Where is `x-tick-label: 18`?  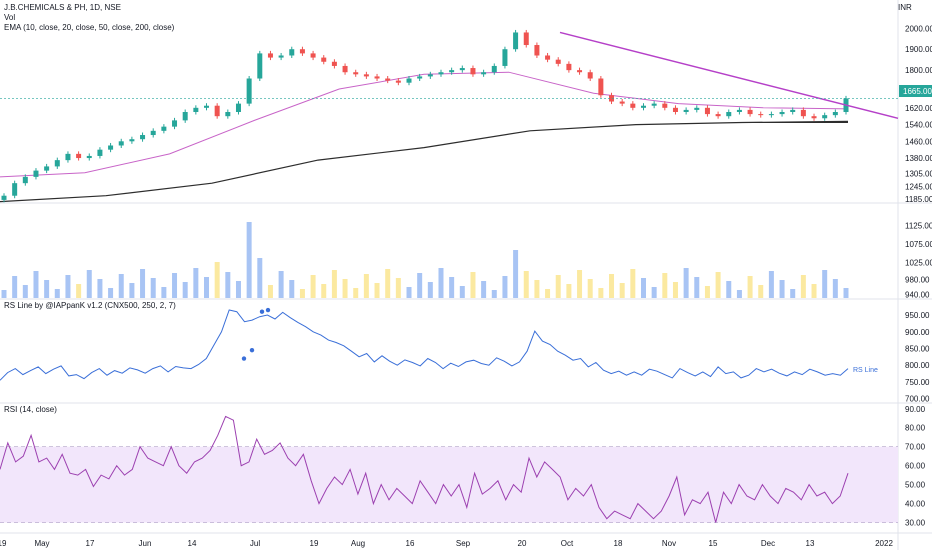
x-tick-label: 18 is located at coordinates (618, 543).